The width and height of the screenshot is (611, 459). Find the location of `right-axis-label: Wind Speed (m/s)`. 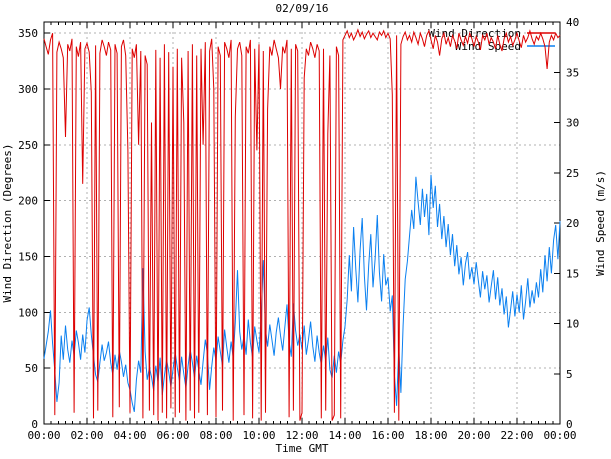

right-axis-label: Wind Speed (m/s) is located at coordinates (600, 223).